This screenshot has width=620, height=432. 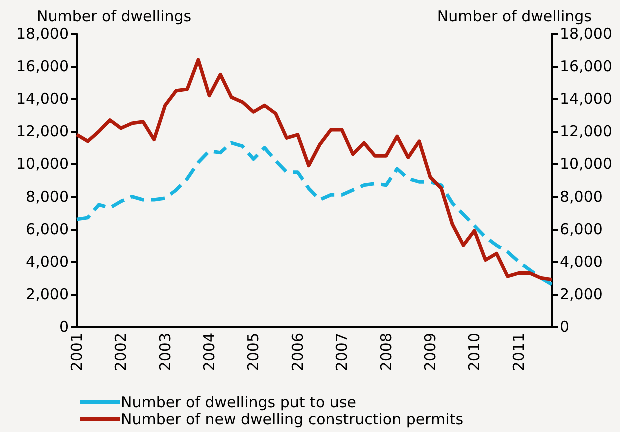 I want to click on y-tick-label: 2,000, so click(x=47, y=294).